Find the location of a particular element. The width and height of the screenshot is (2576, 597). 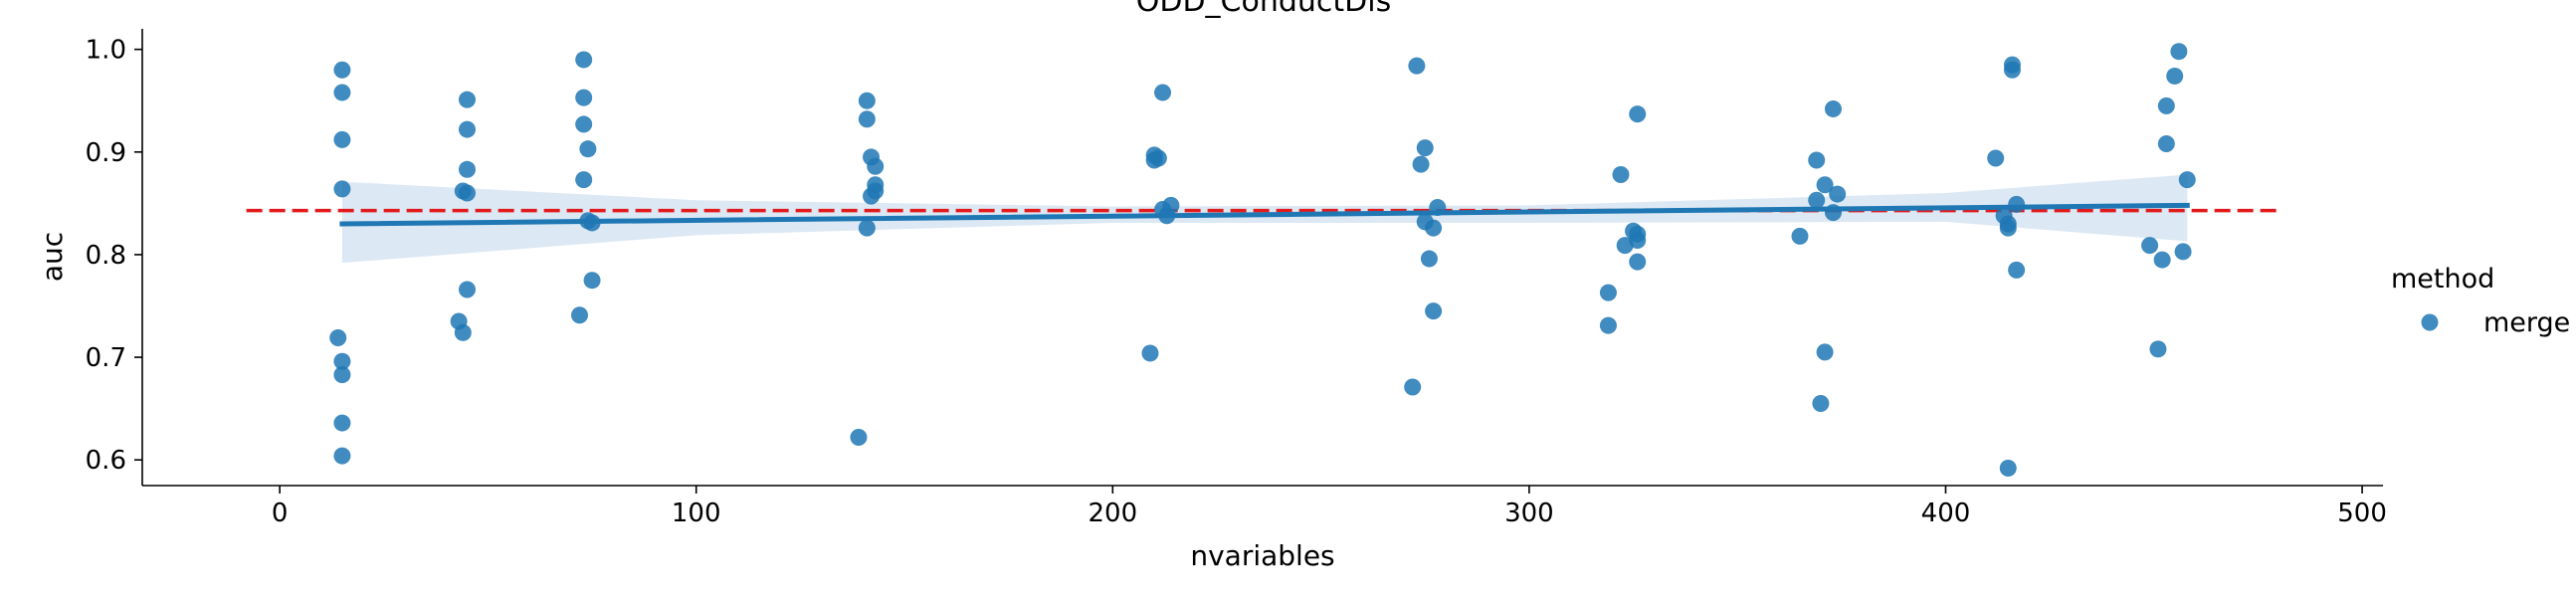

fit-line-layer is located at coordinates (1264, 214).